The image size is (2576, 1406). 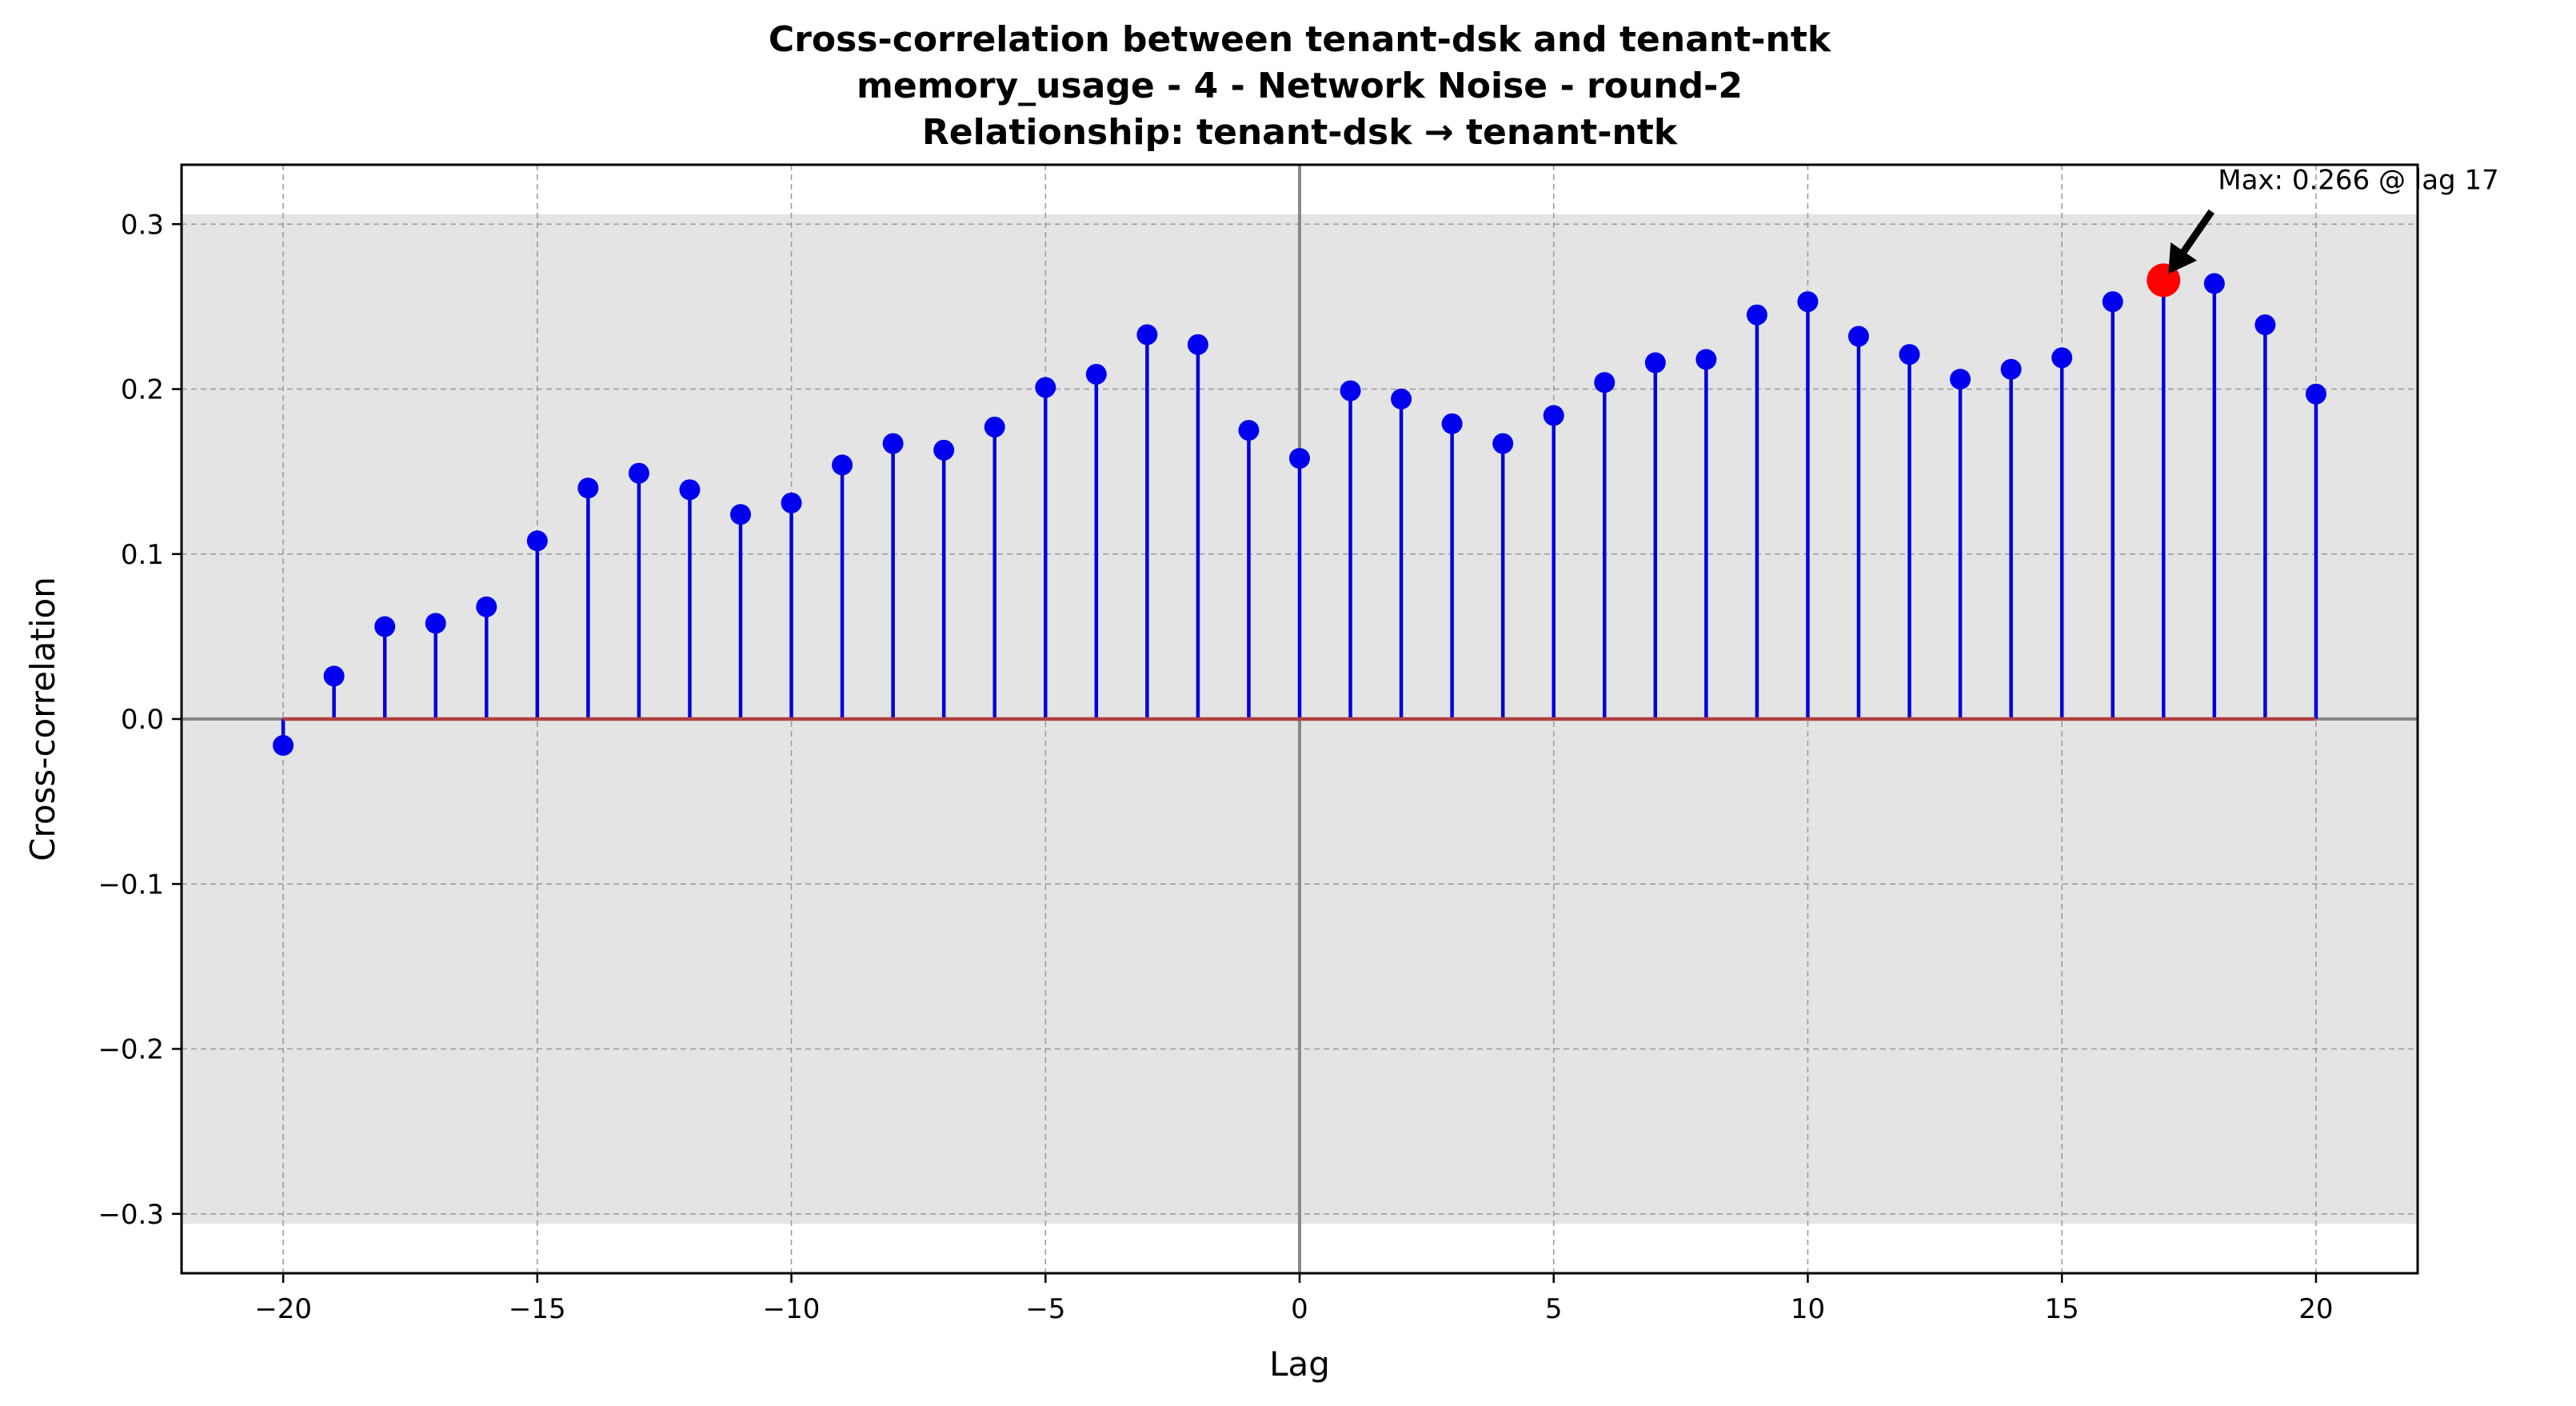 I want to click on stem-marker-lag--3, so click(x=1147, y=335).